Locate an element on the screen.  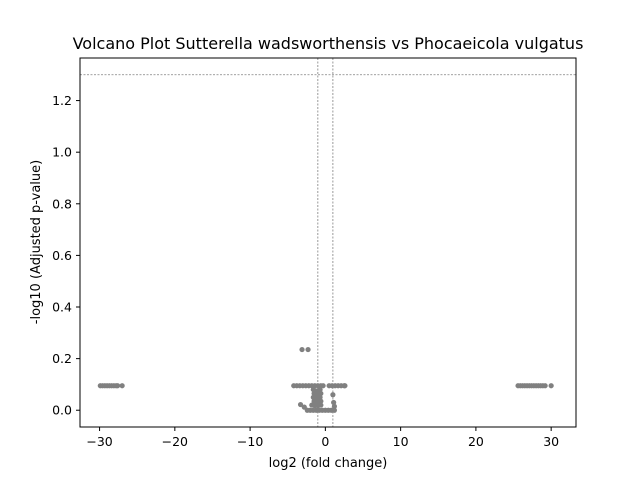
y-tick-label: 0.6 is located at coordinates (62, 255).